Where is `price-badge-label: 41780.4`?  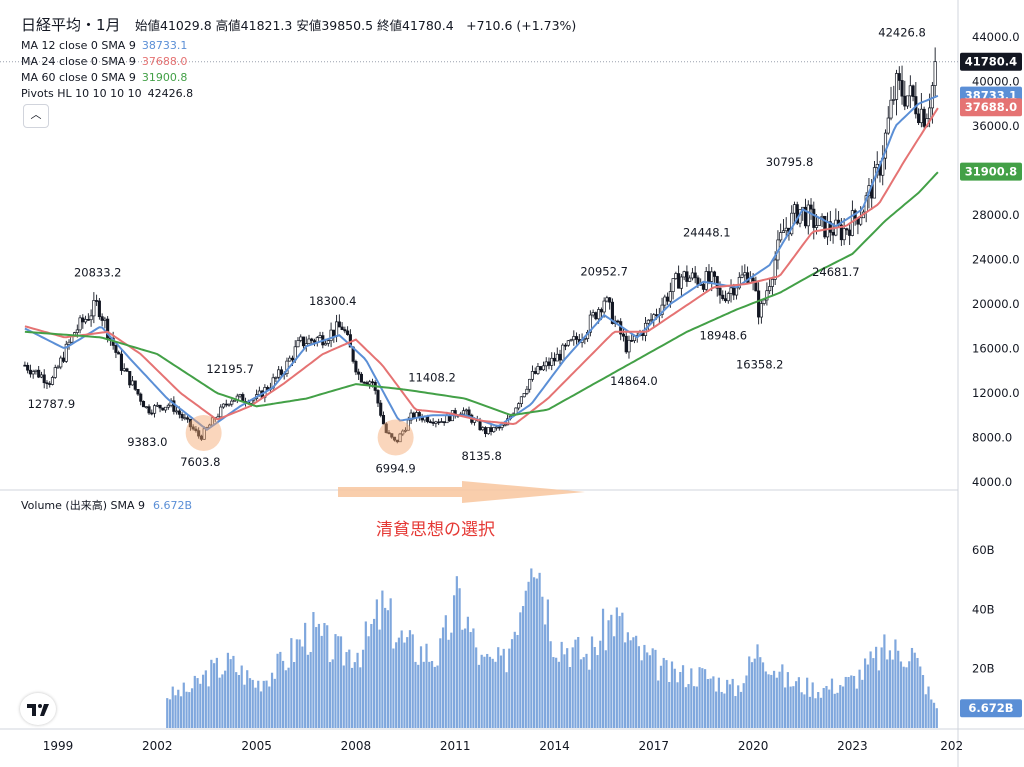
price-badge-label: 41780.4 is located at coordinates (991, 62).